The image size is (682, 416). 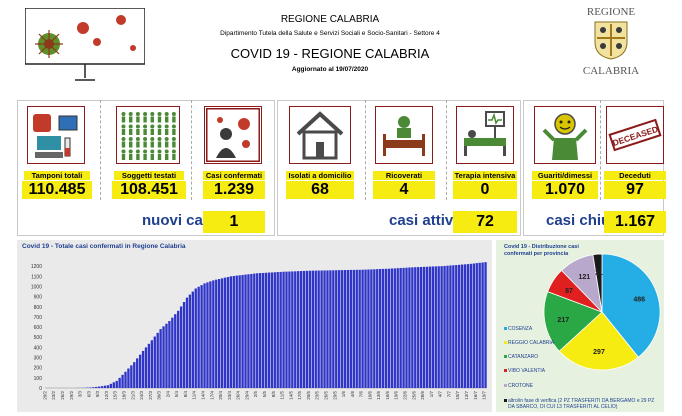 What do you see at coordinates (475, 395) in the screenshot?
I see `x-tick-label: 16/7` at bounding box center [475, 395].